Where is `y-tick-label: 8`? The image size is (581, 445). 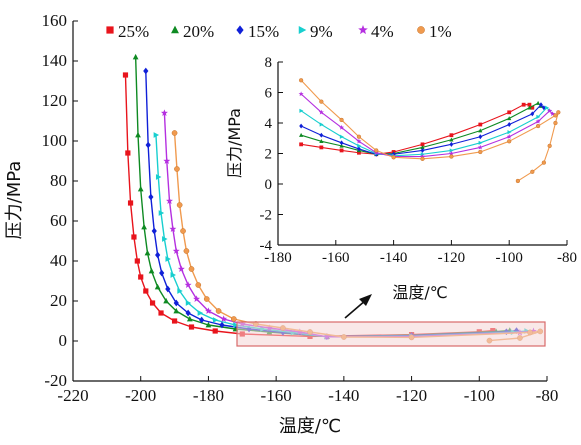
y-tick-label: 8 is located at coordinates (269, 63).